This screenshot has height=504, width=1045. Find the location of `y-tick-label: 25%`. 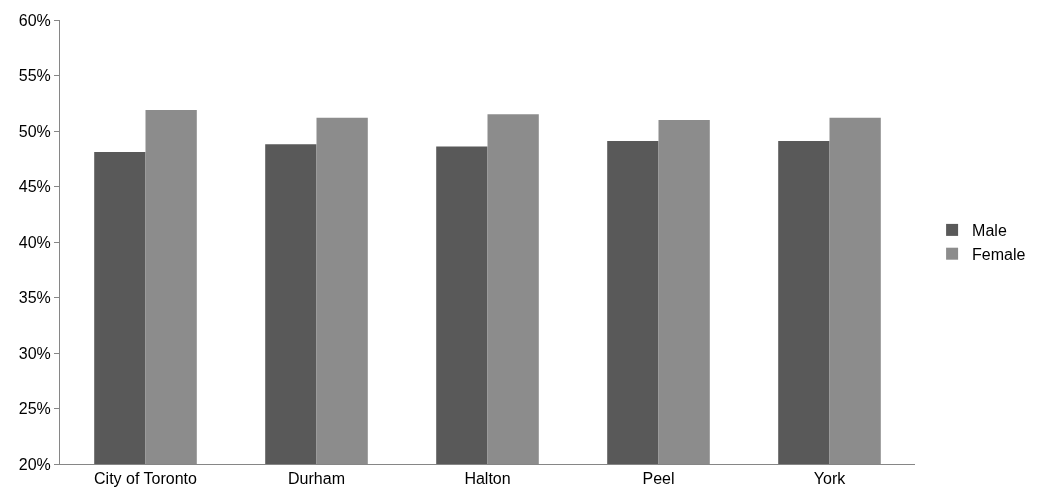

y-tick-label: 25% is located at coordinates (34, 409).